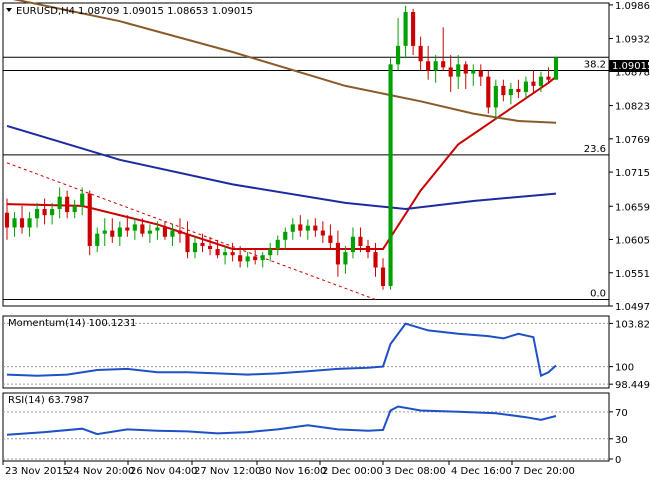  What do you see at coordinates (632, 324) in the screenshot?
I see `momentum-tick-label: 103.8215` at bounding box center [632, 324].